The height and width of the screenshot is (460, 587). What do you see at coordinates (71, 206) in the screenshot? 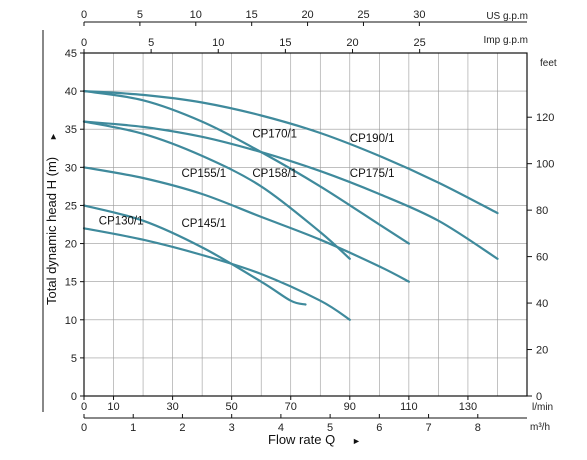
I see `y-tick-label: 25` at bounding box center [71, 206].